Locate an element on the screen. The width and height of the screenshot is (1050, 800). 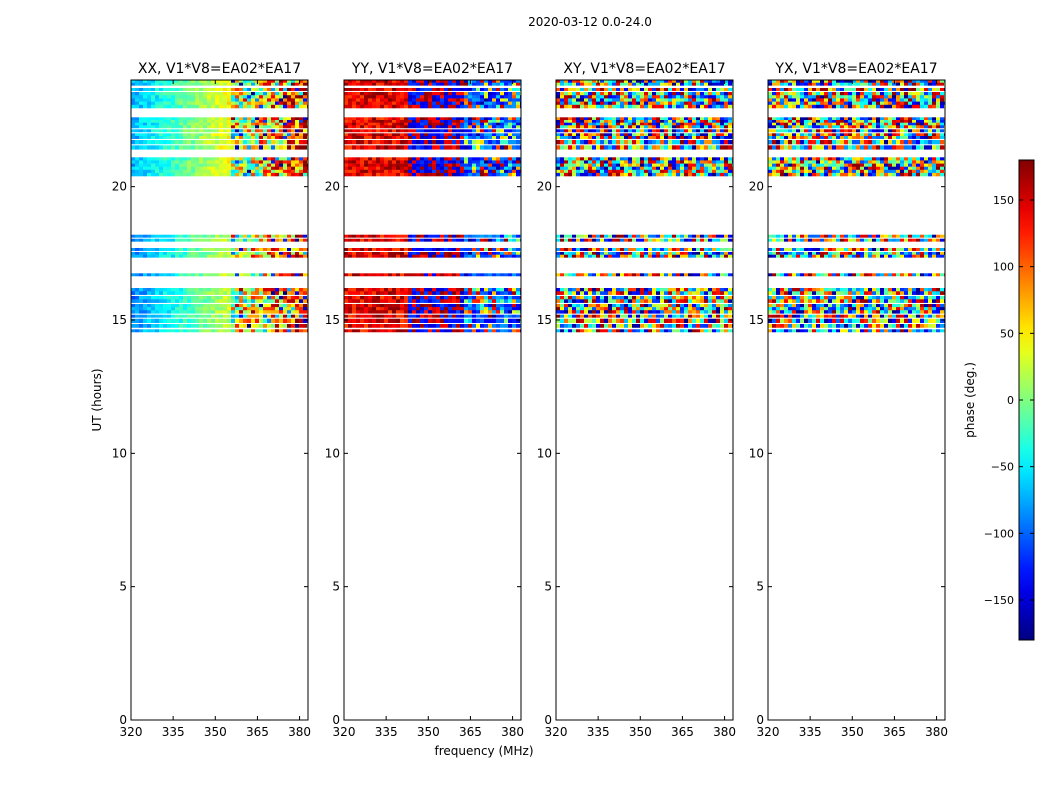
colorbar-tick-label: −150 is located at coordinates (999, 600).